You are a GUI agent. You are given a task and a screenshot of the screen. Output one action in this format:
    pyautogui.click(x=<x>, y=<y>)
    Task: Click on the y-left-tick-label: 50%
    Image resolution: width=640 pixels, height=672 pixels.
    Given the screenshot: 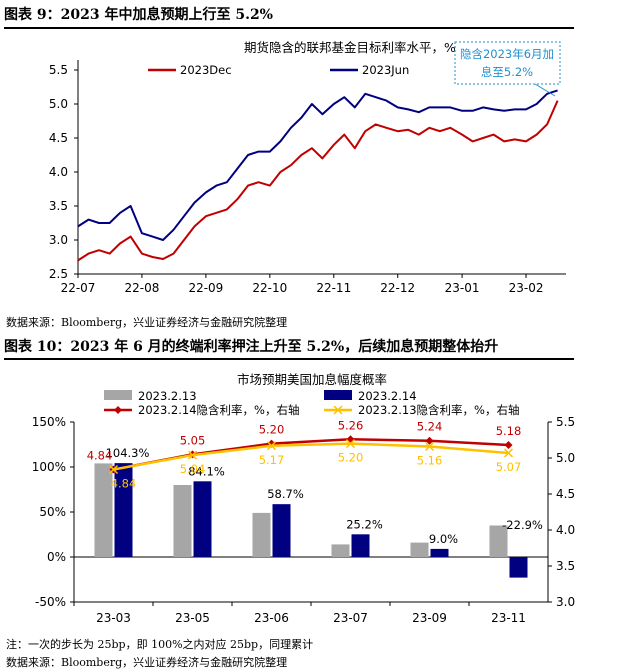 What is the action you would take?
    pyautogui.click(x=52, y=512)
    